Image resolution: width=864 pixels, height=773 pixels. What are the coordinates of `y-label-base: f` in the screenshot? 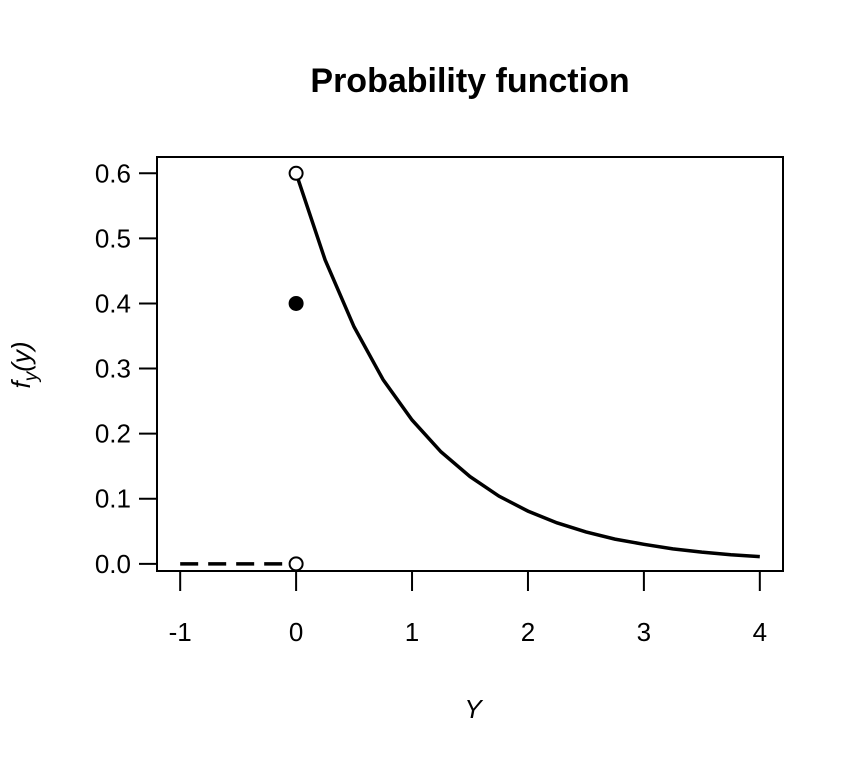 It's located at (21, 384).